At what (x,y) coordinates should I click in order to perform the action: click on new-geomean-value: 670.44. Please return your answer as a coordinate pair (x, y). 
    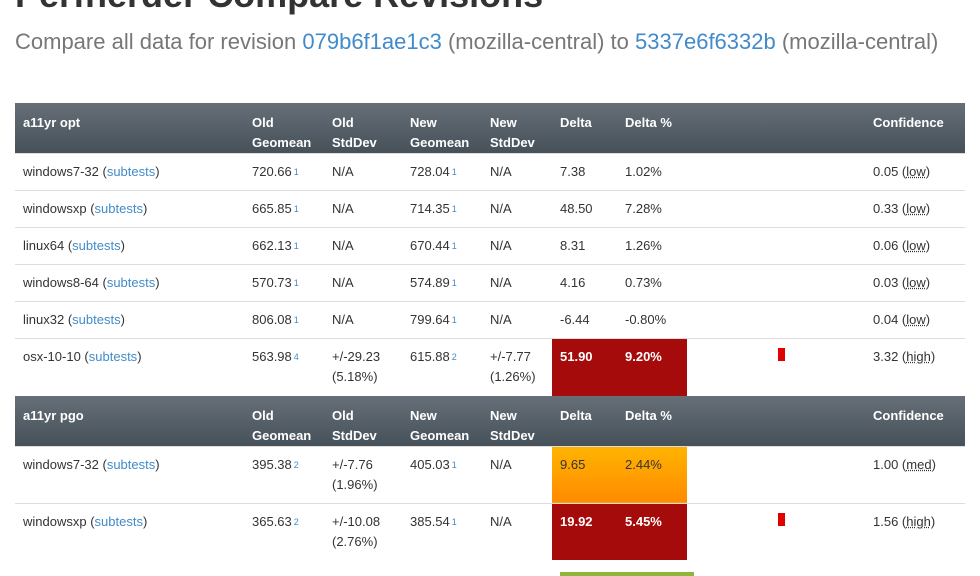
    Looking at the image, I should click on (430, 245).